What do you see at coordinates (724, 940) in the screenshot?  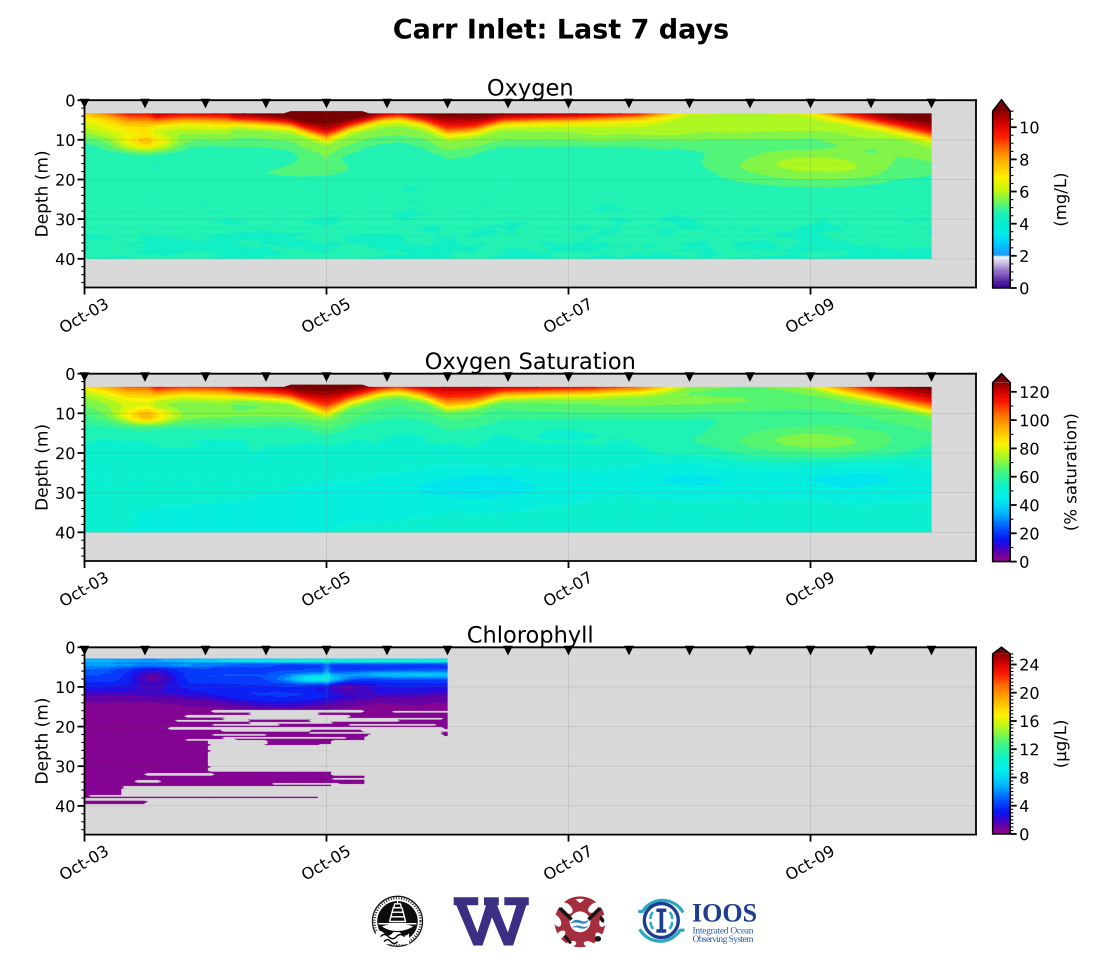 I see `svg-text: Observing System` at bounding box center [724, 940].